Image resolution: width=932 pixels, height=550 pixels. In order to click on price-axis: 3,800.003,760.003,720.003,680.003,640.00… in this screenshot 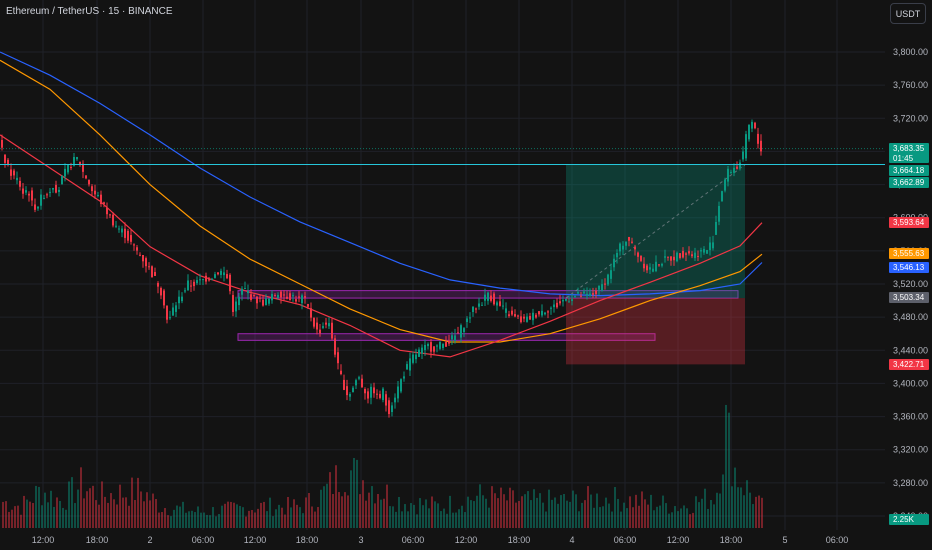, I will do `click(910, 284)`.